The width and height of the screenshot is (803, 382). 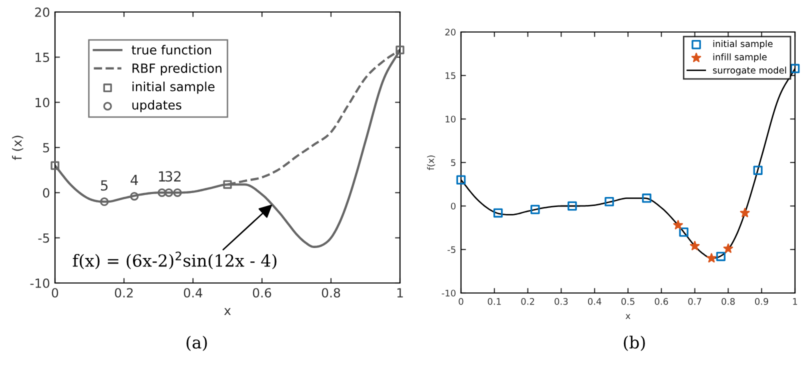 I want to click on x-tick-label: 0.5, so click(x=627, y=301).